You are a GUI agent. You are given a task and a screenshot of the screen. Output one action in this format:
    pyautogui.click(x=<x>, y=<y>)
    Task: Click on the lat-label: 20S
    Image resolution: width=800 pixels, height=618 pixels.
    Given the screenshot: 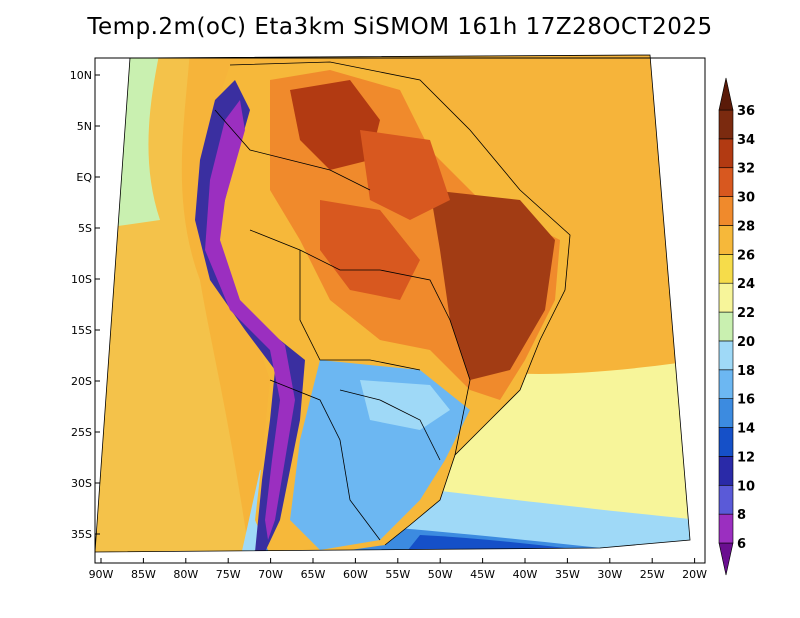 What is the action you would take?
    pyautogui.click(x=81, y=381)
    